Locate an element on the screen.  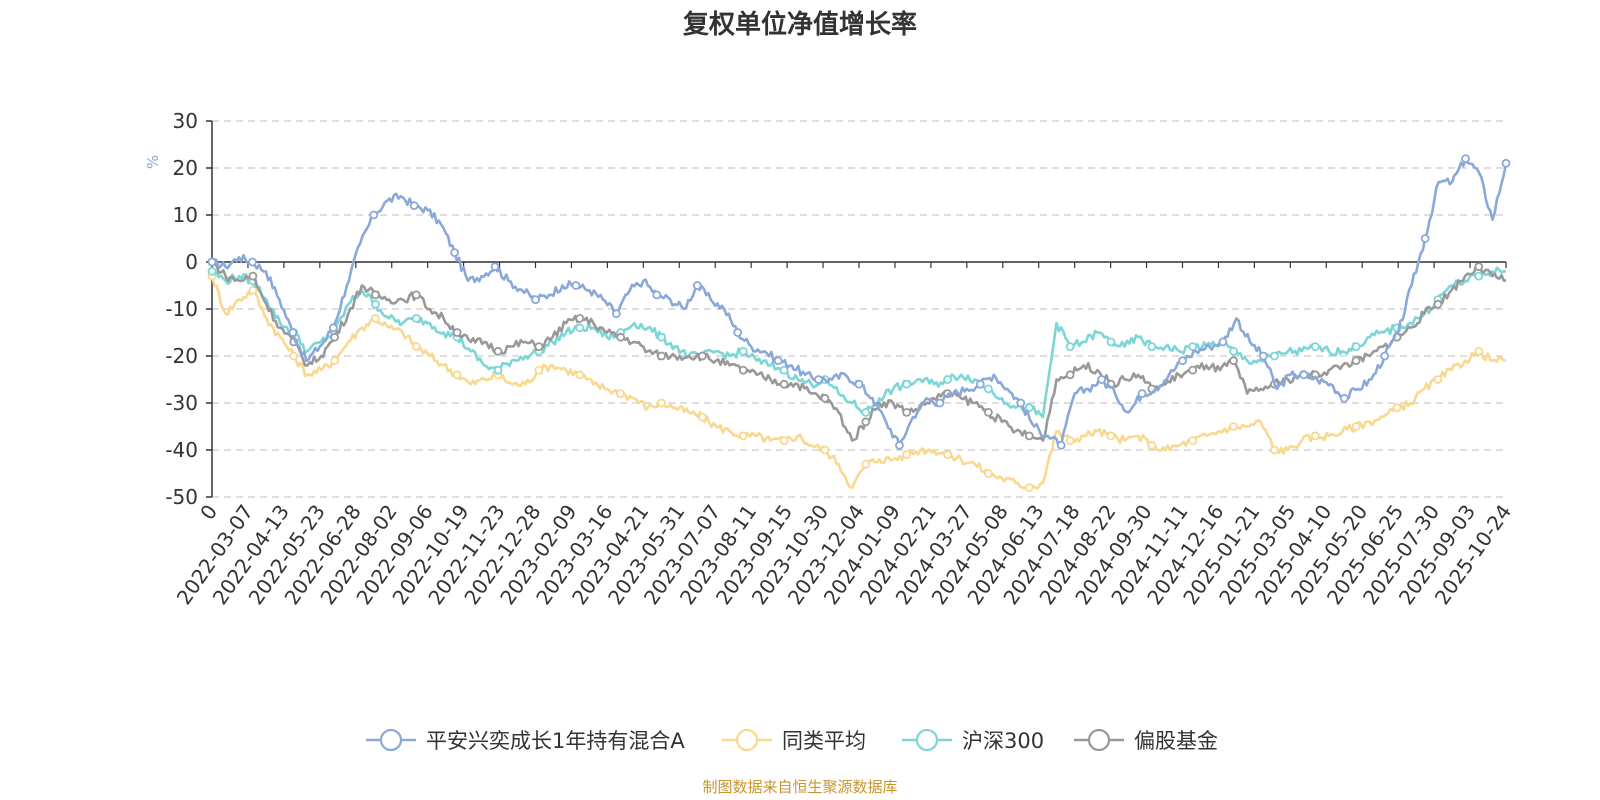
legend-item: 平安兴奕成长1年持有混合A is located at coordinates (525, 740).